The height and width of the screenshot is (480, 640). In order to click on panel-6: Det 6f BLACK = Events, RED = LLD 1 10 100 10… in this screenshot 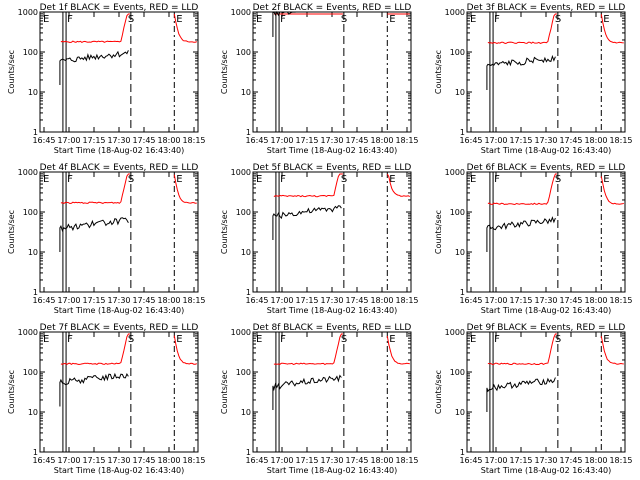, I will do `click(533, 239)`.